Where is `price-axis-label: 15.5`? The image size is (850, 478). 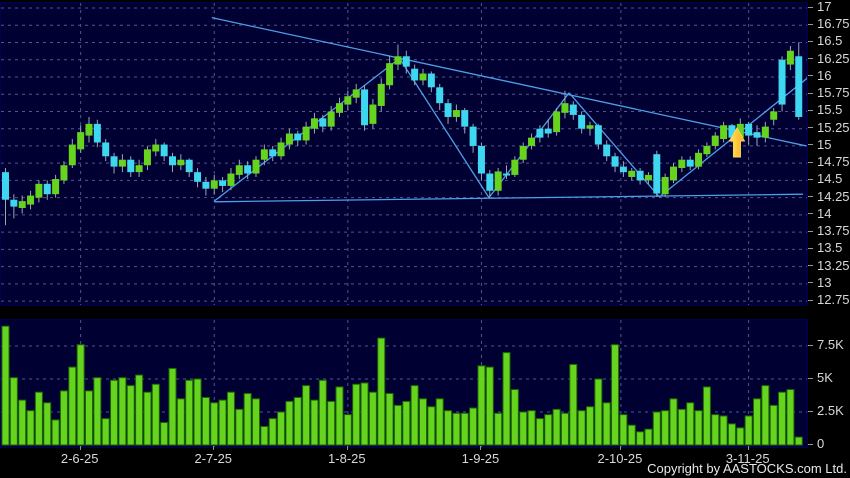
price-axis-label: 15.5 is located at coordinates (829, 110).